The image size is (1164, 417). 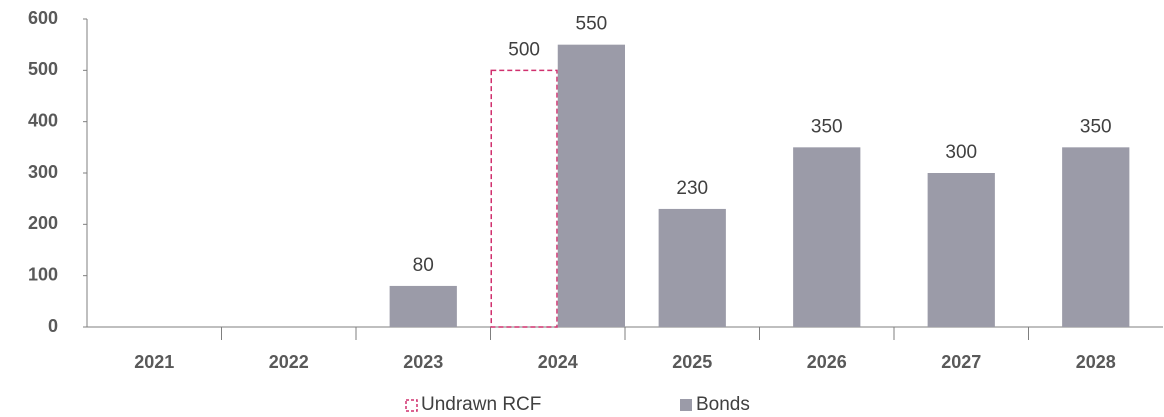 I want to click on legend-label: Bonds, so click(x=723, y=404).